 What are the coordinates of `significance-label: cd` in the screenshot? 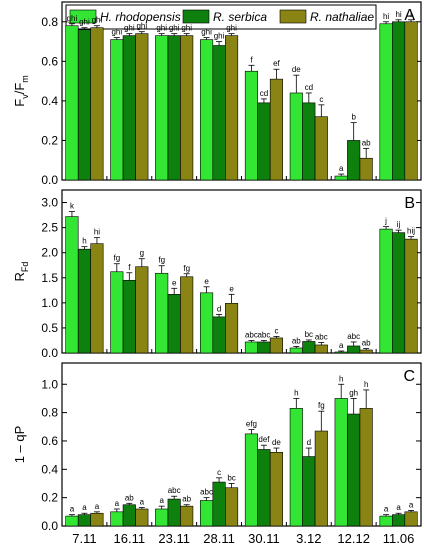 It's located at (309, 87).